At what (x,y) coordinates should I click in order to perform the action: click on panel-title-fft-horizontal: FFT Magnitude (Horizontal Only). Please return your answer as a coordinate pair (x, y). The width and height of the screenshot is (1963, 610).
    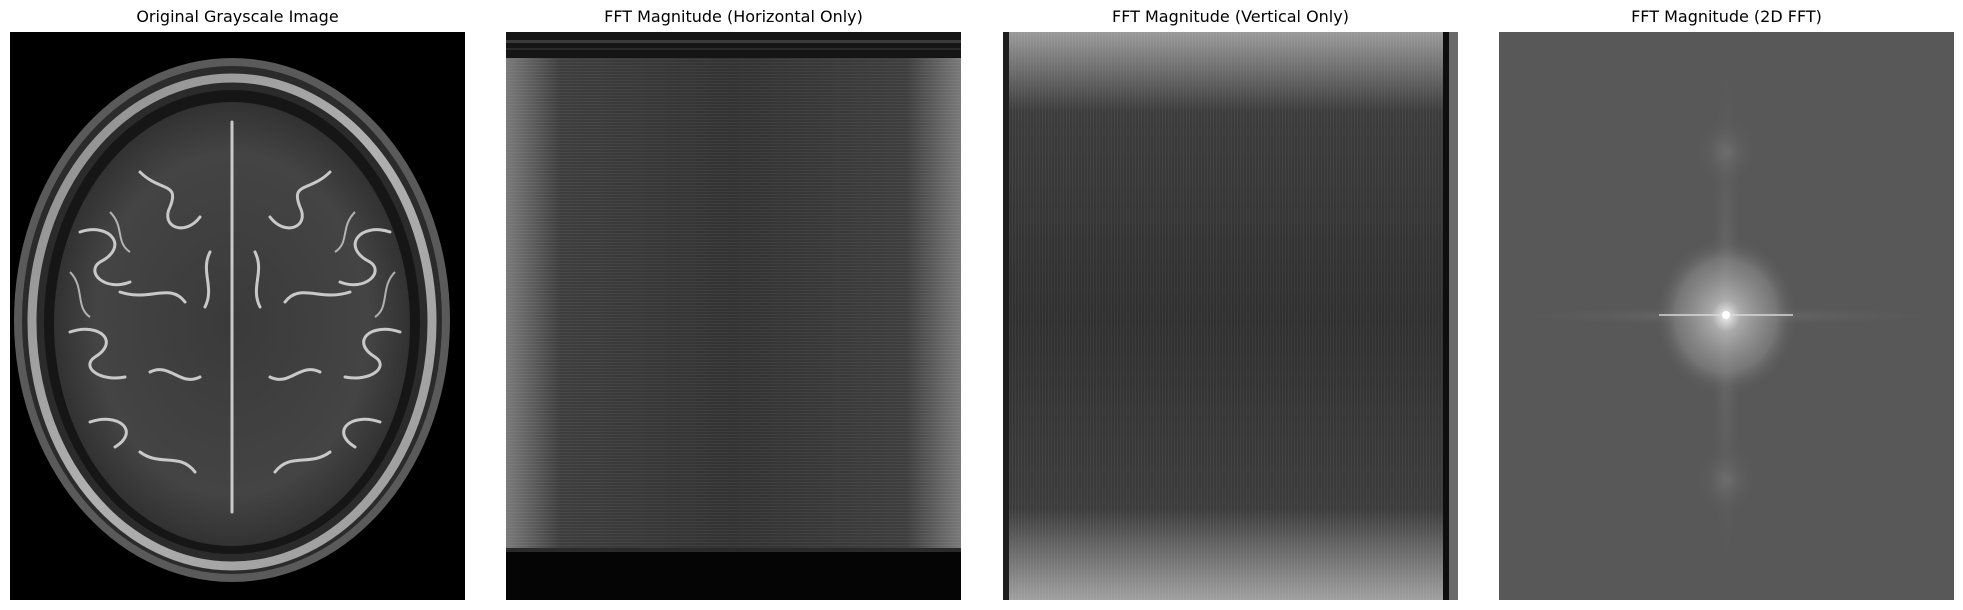
    Looking at the image, I should click on (733, 16).